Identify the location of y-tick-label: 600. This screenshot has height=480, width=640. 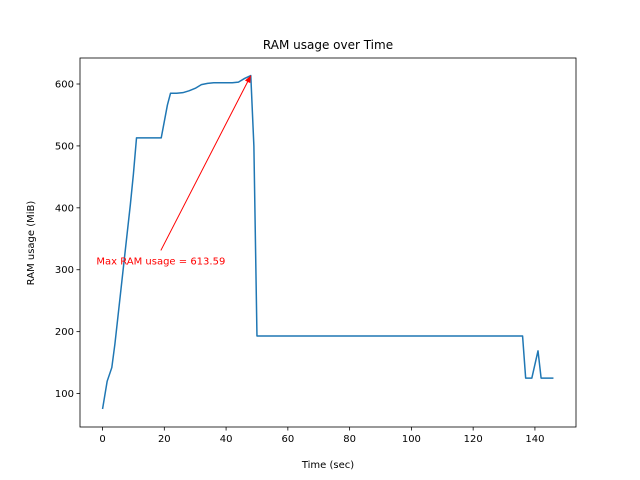
(64, 85).